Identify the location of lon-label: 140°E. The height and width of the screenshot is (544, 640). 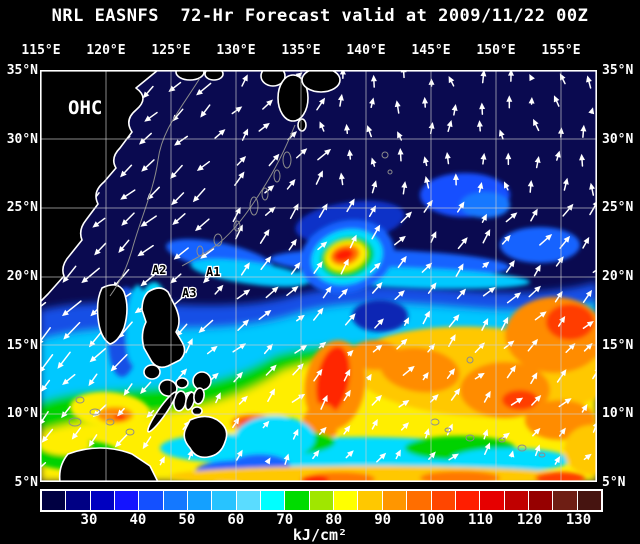
(366, 50).